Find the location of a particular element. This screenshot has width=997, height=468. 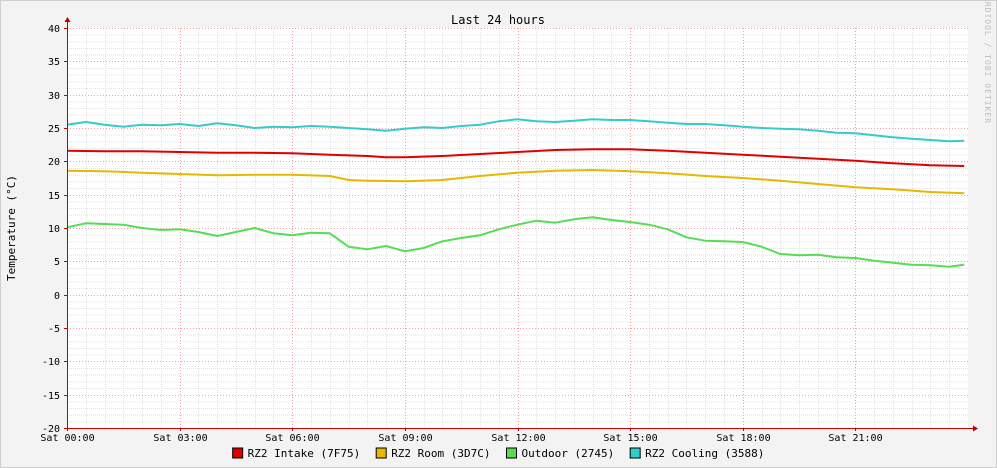

y-tick-label: 10 is located at coordinates (54, 229).